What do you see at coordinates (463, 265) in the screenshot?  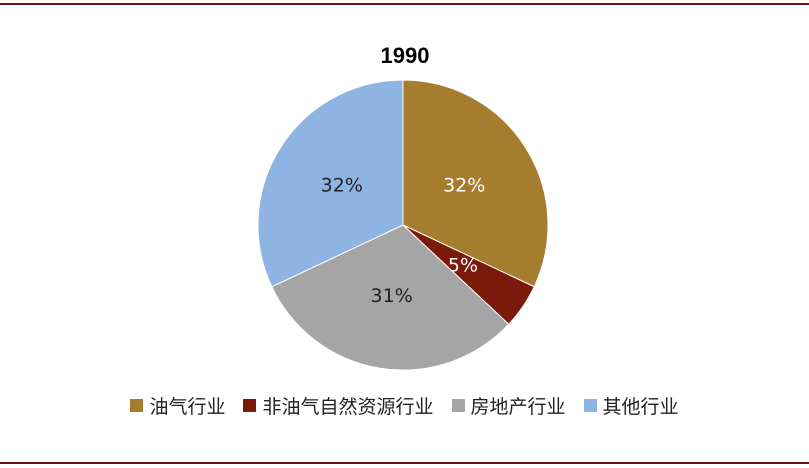 I see `data-label: 5%` at bounding box center [463, 265].